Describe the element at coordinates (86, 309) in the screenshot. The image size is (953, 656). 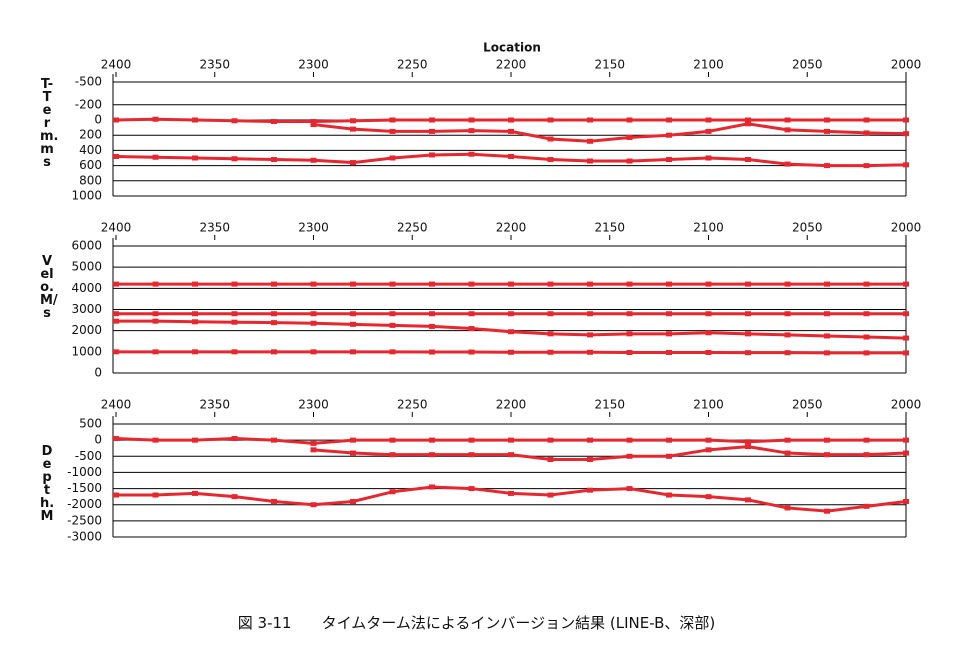
I see `y-tick-label: 3000` at that location.